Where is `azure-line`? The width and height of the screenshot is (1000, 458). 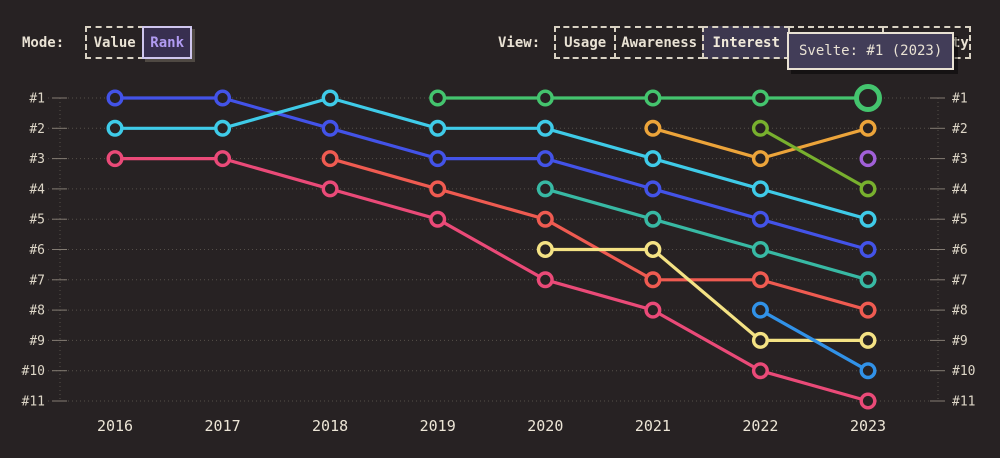 azure-line is located at coordinates (814, 340).